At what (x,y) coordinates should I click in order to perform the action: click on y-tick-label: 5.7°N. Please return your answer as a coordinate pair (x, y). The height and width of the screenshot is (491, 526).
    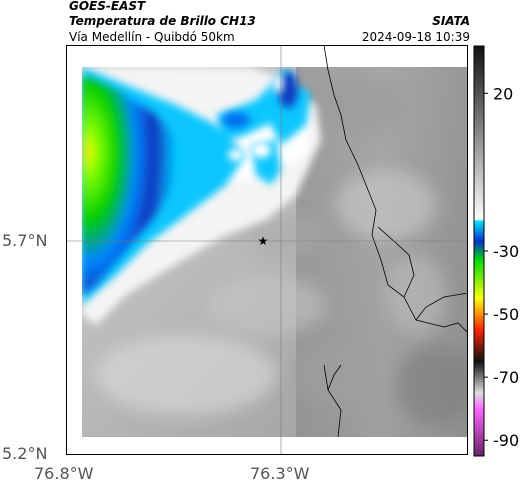
    Looking at the image, I should click on (25, 240).